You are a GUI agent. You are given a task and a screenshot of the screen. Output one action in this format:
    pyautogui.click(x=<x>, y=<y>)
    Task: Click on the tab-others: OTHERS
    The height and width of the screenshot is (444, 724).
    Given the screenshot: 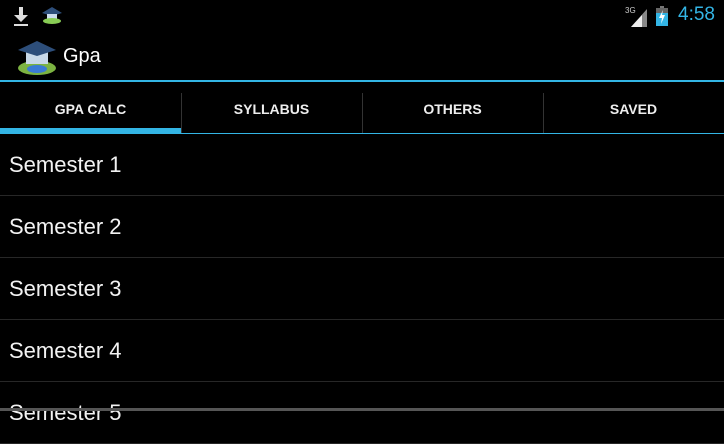 What is the action you would take?
    pyautogui.click(x=452, y=108)
    